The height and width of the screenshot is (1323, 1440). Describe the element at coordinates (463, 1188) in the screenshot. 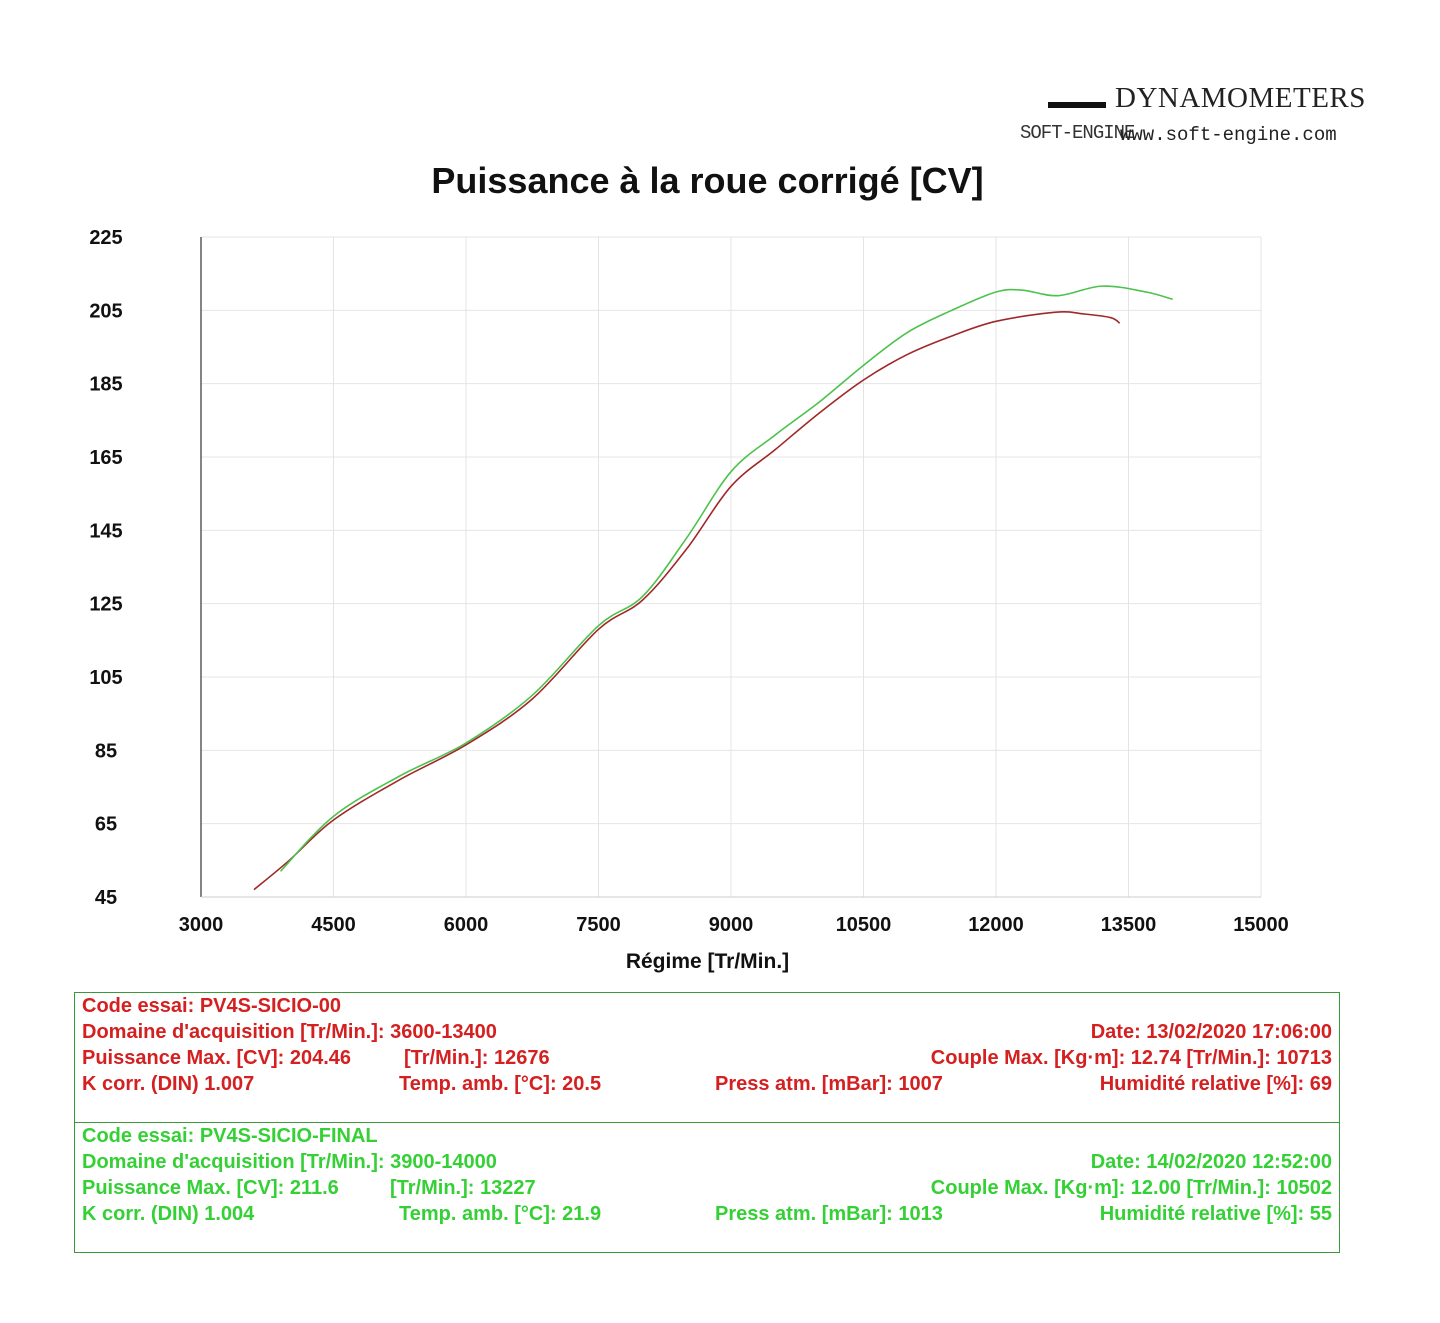

I see `test-max-power-rpm: [Tr/Min.]: 13227` at that location.